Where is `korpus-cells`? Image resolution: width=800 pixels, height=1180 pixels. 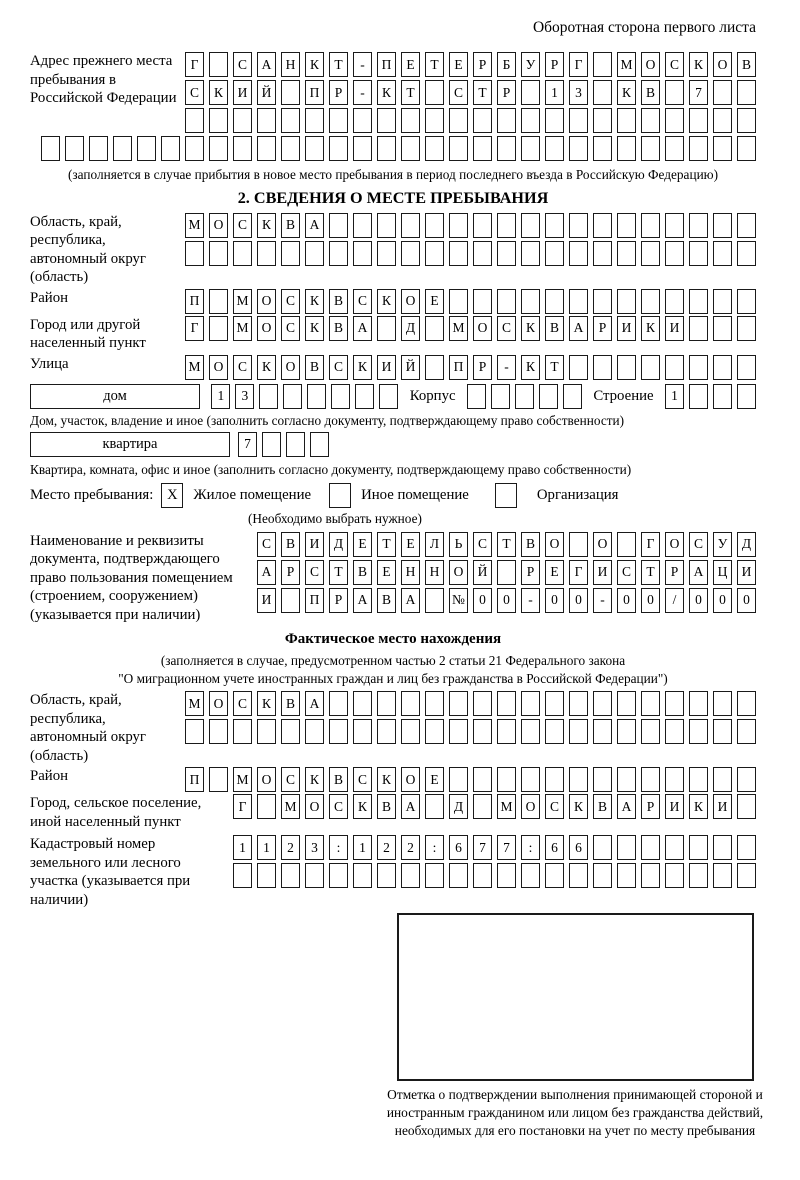 korpus-cells is located at coordinates (524, 396).